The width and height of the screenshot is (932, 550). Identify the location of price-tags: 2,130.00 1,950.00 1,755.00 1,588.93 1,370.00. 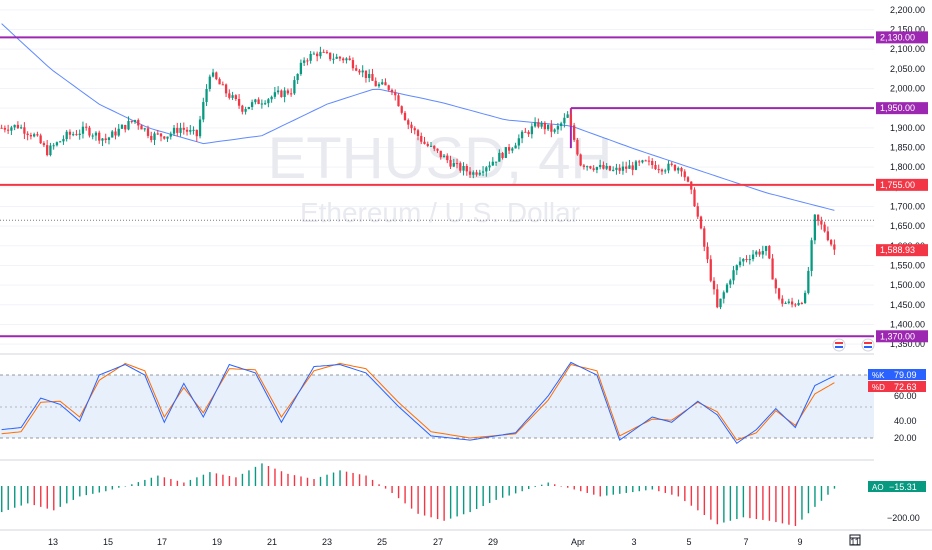
(902, 187).